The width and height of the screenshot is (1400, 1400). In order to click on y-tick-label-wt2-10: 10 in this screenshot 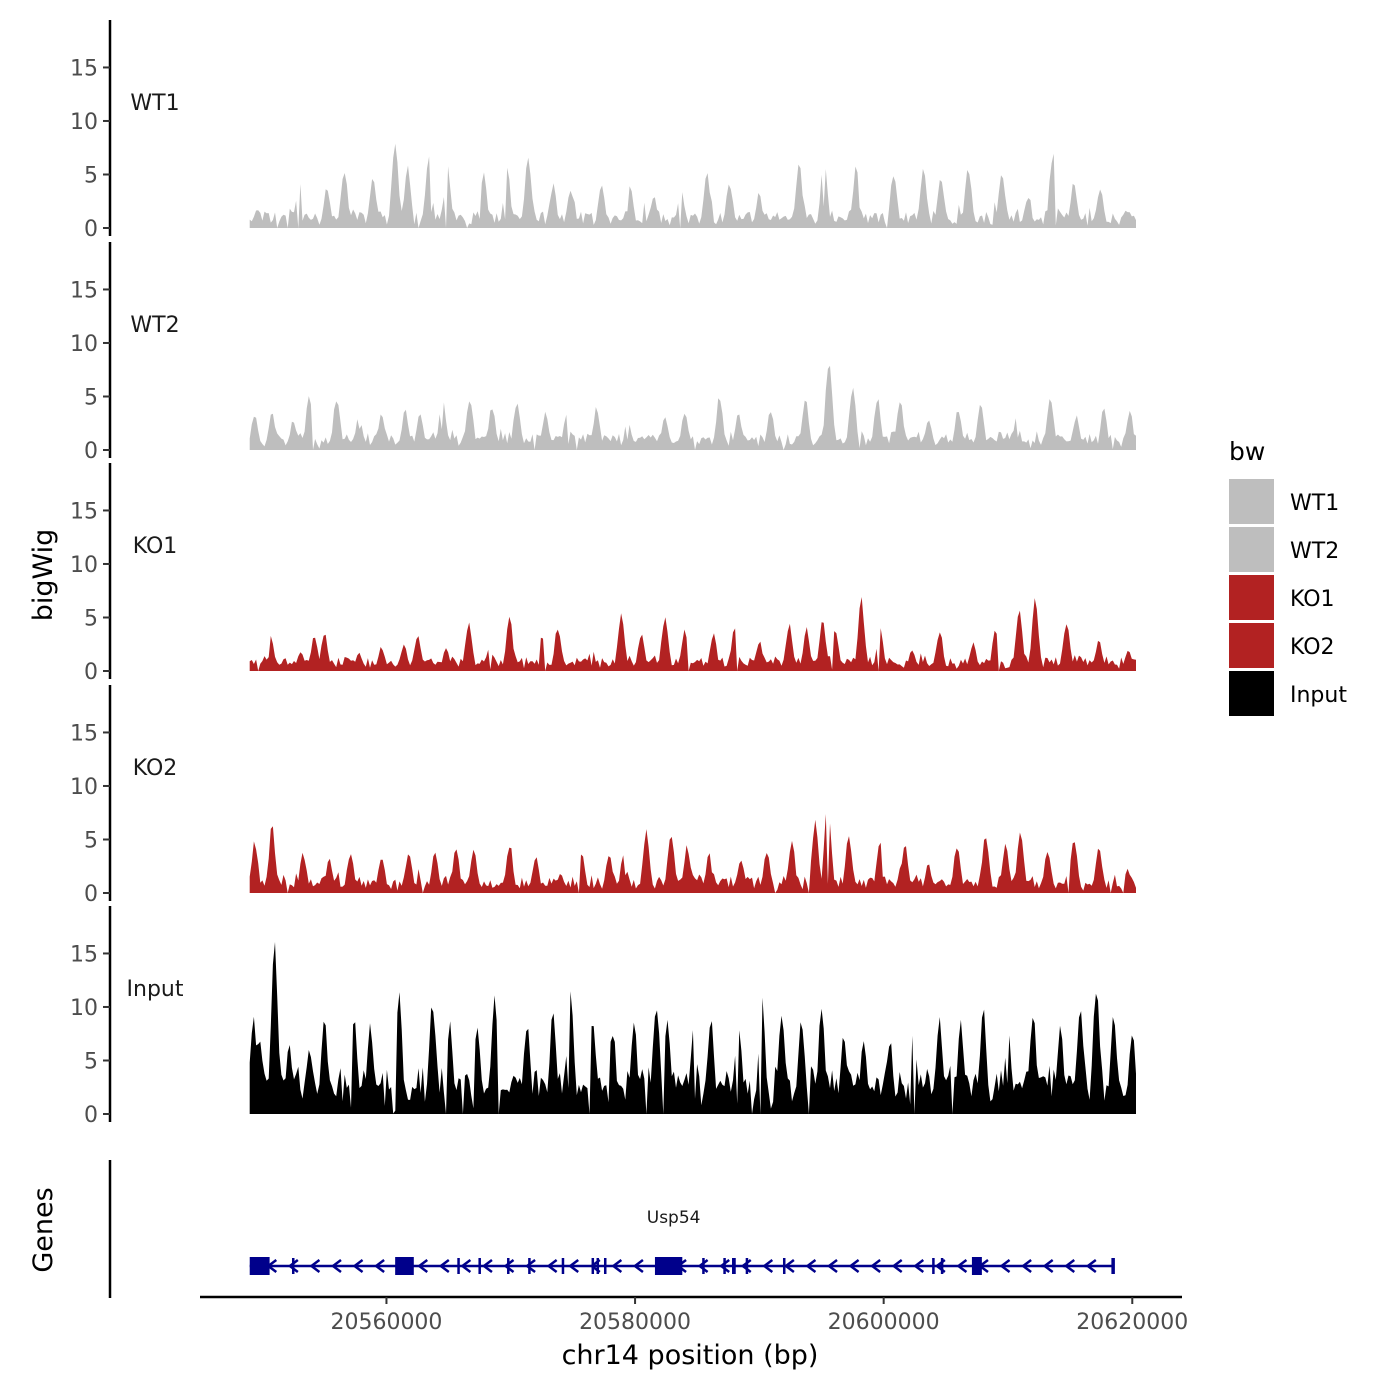, I will do `click(84, 344)`.